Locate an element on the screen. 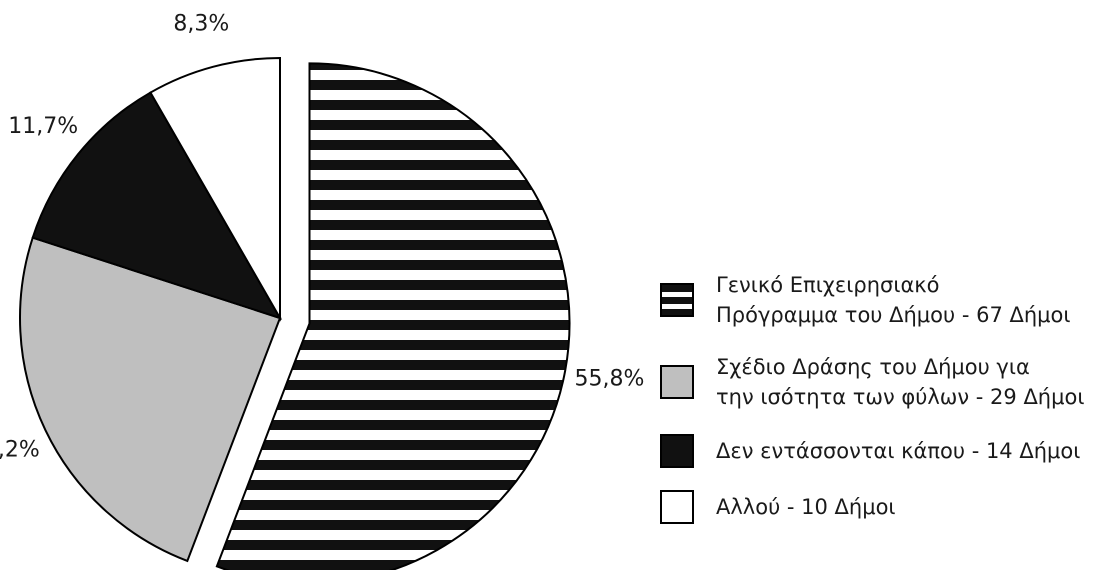 The height and width of the screenshot is (570, 1098). legend-swatch-stripes is located at coordinates (677, 300).